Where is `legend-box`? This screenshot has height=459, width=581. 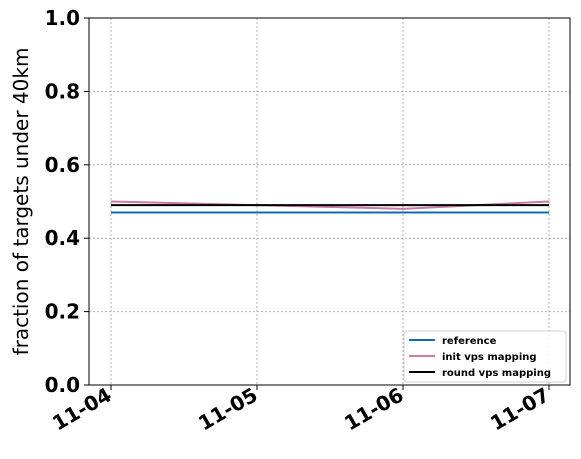
legend-box is located at coordinates (485, 356).